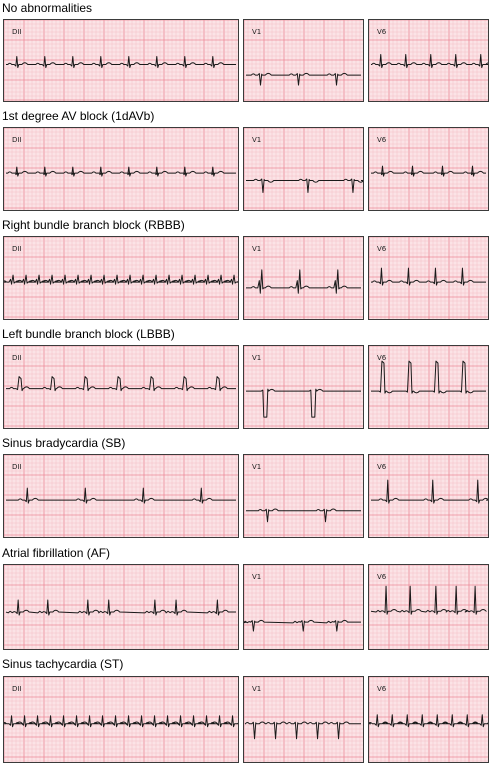 Image resolution: width=493 pixels, height=769 pixels. What do you see at coordinates (56, 553) in the screenshot?
I see `row-title-af: Atrial fibrillation (AF)` at bounding box center [56, 553].